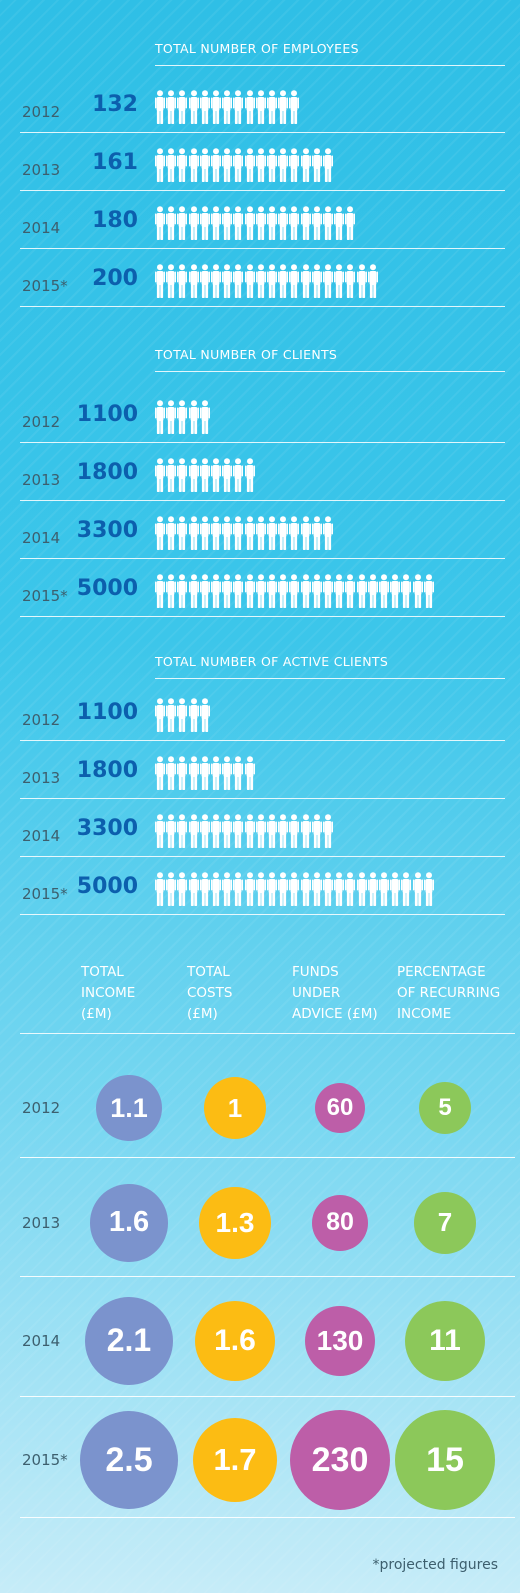 This screenshot has width=520, height=1593. I want to click on value-bubble: 1, so click(235, 1108).